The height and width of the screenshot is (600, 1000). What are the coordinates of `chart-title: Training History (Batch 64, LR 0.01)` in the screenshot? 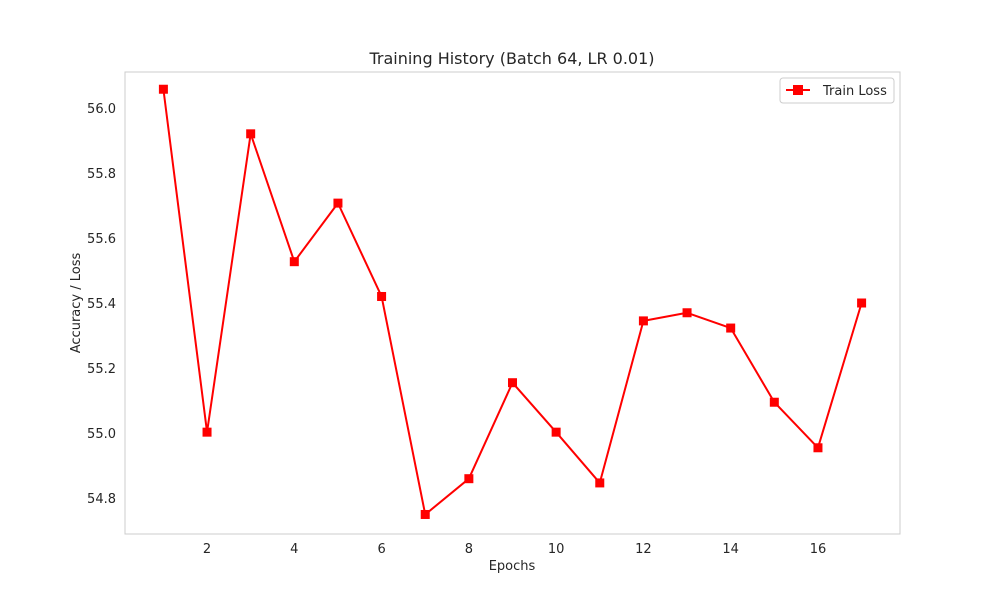 It's located at (511, 58).